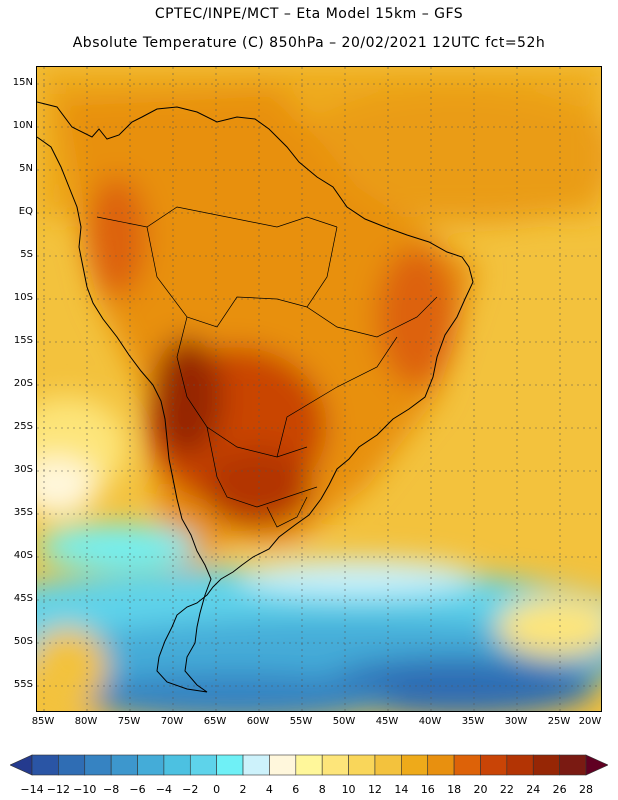  I want to click on colorbar-tick-label: 12, so click(374, 789).